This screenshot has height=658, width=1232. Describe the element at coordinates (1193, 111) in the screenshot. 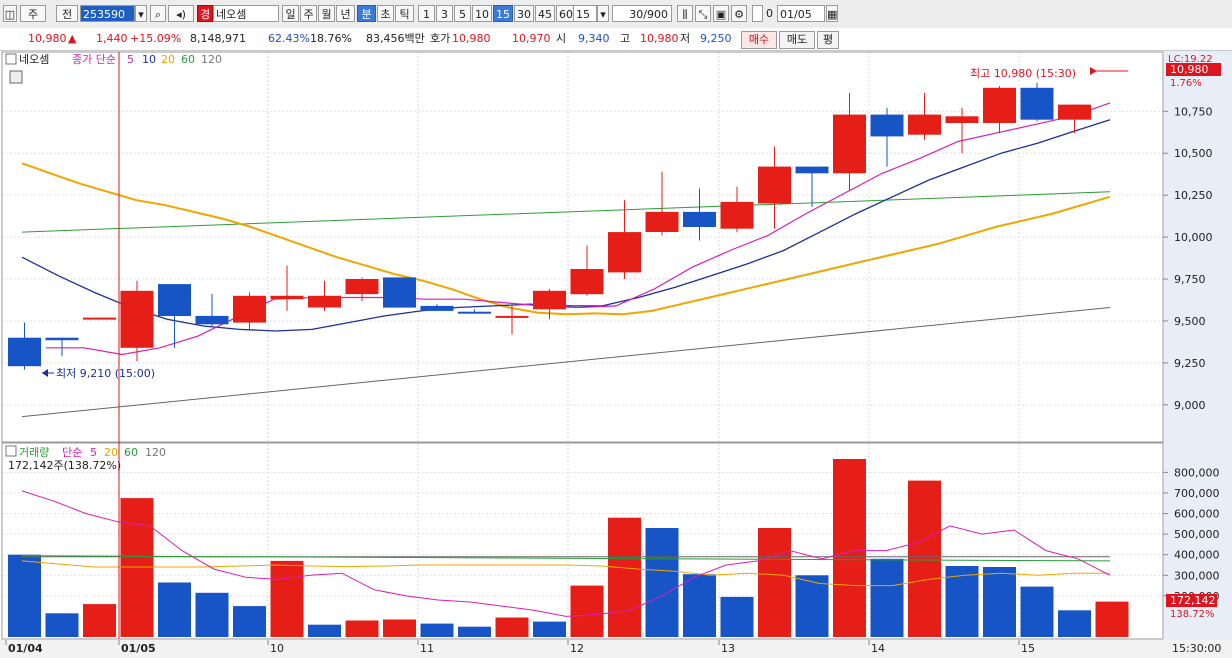

I see `price-tick-label: 10,750` at that location.